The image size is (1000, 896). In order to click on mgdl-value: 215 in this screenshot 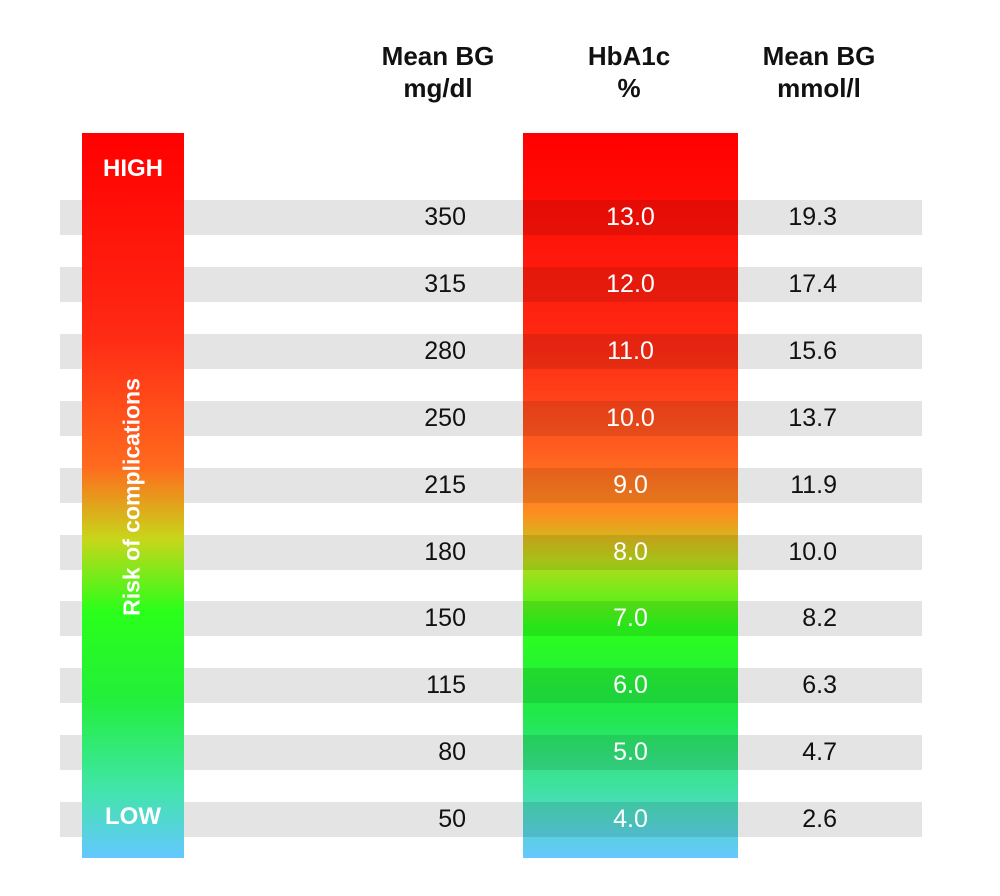, I will do `click(445, 485)`.